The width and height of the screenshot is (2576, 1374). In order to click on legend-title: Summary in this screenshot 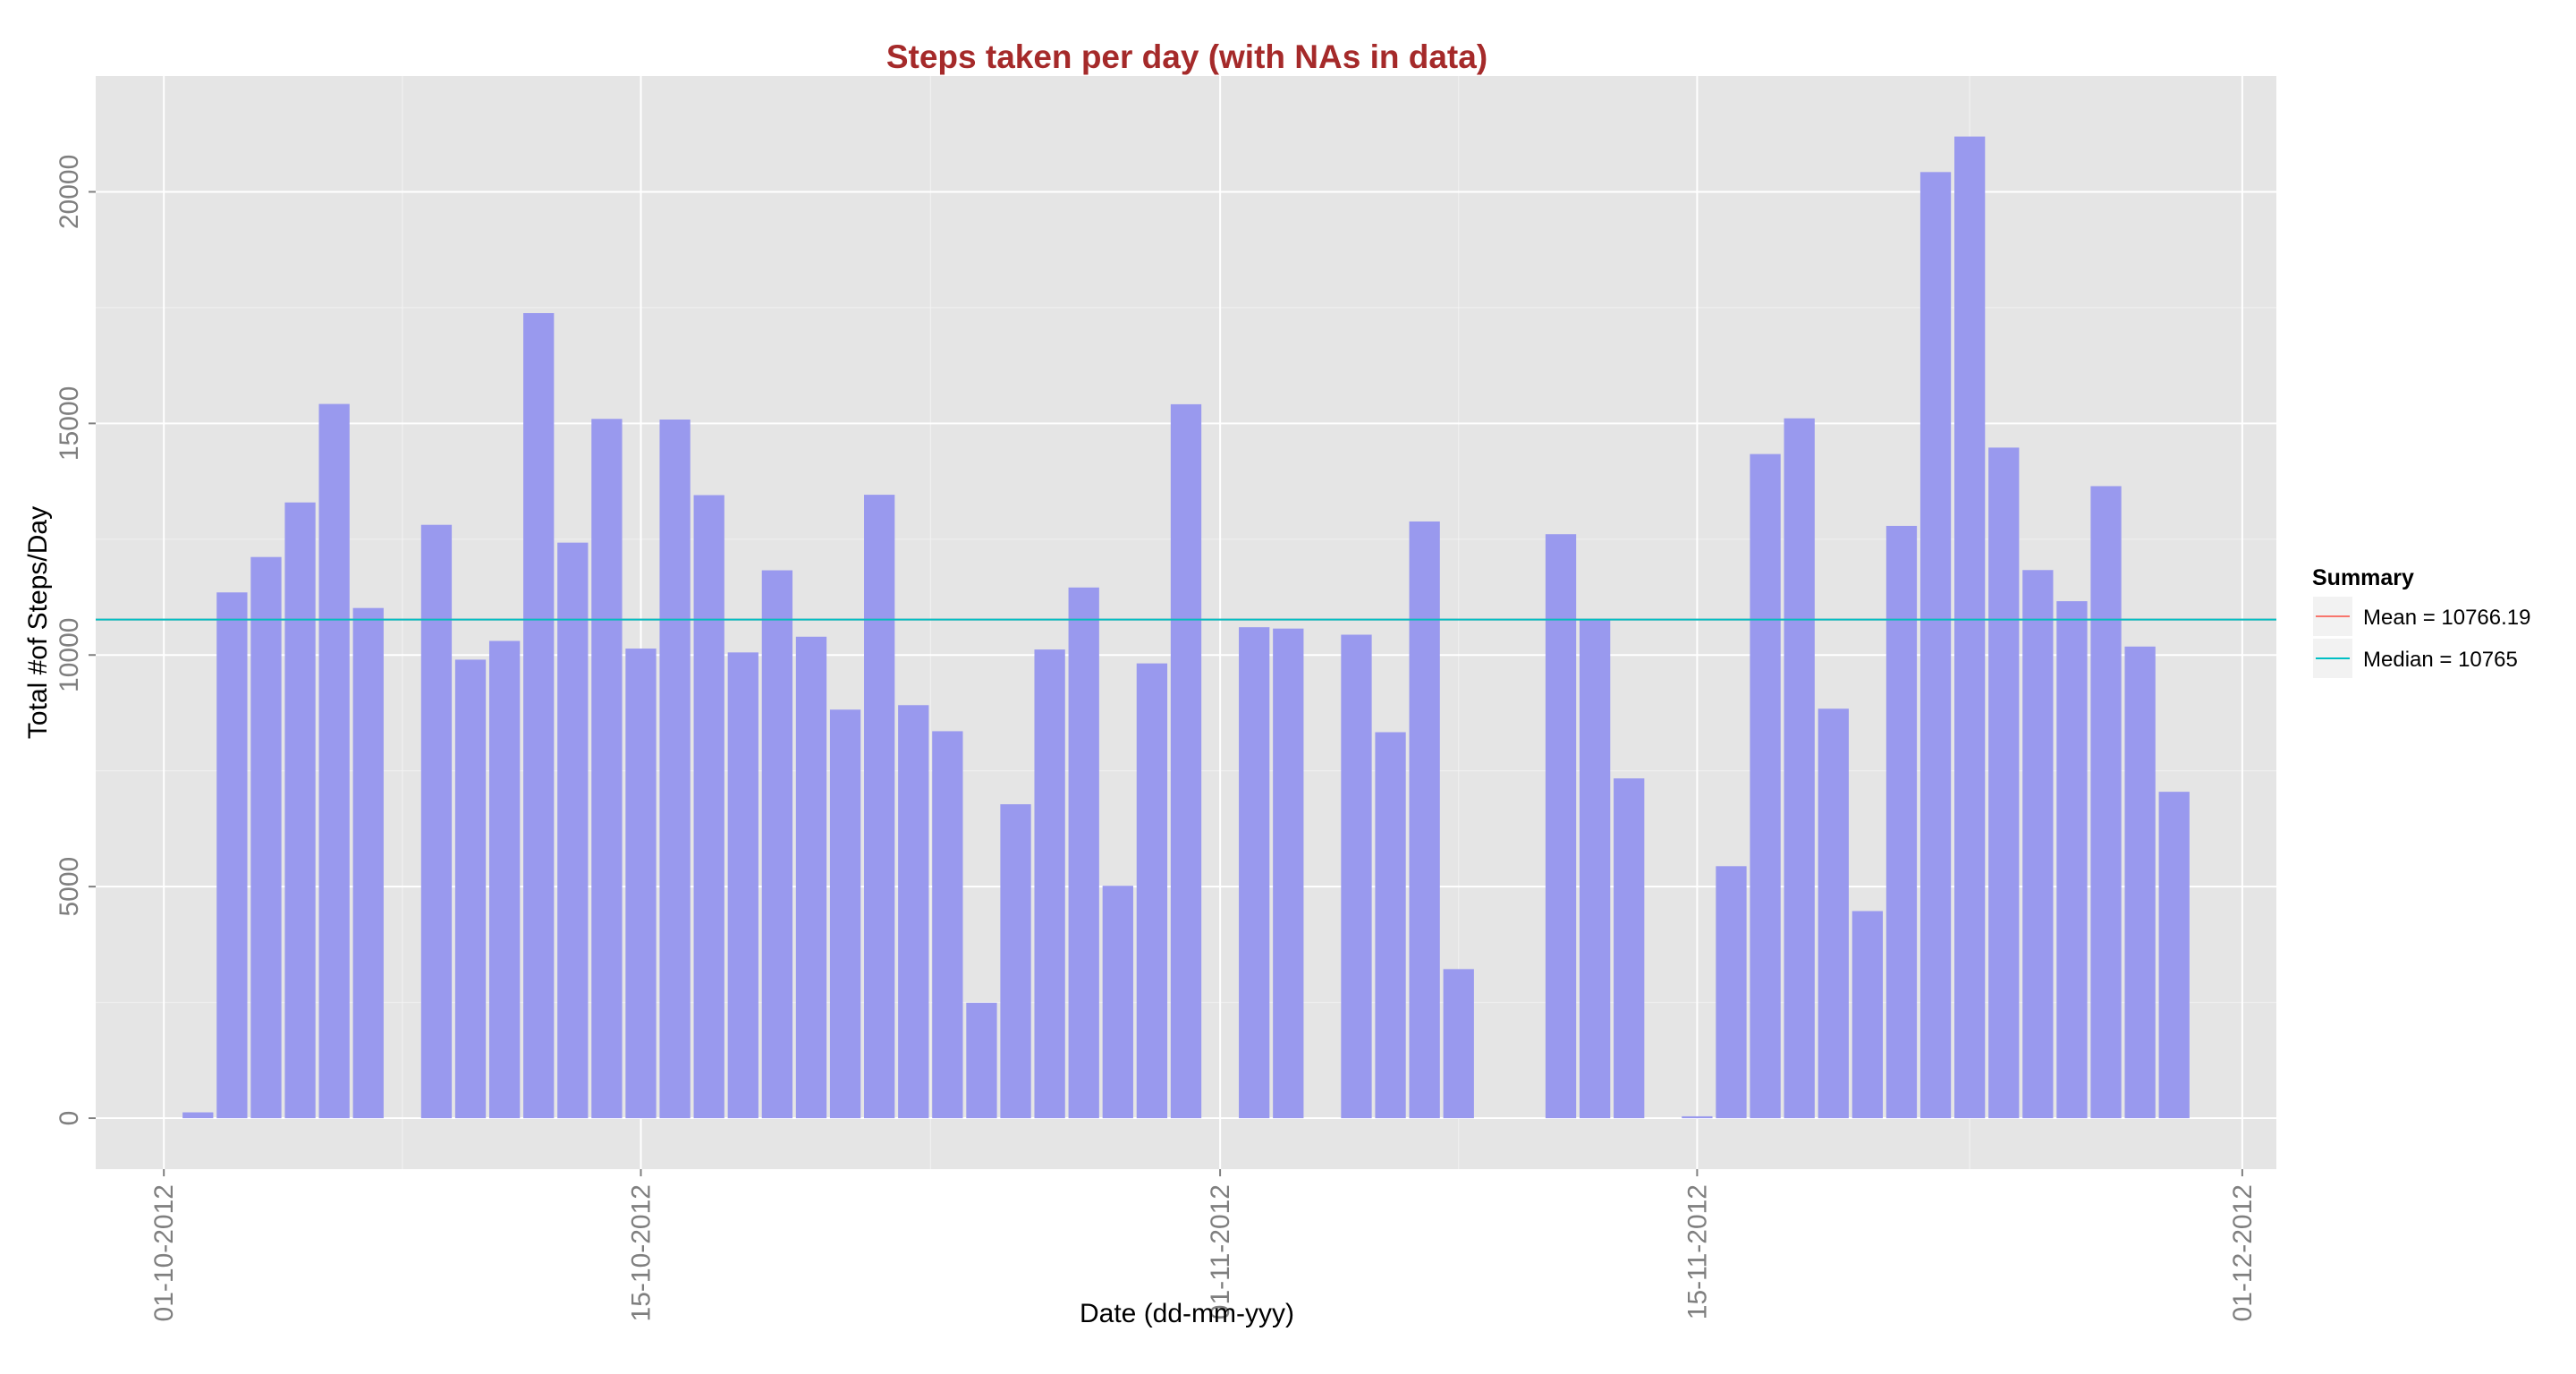, I will do `click(2363, 577)`.